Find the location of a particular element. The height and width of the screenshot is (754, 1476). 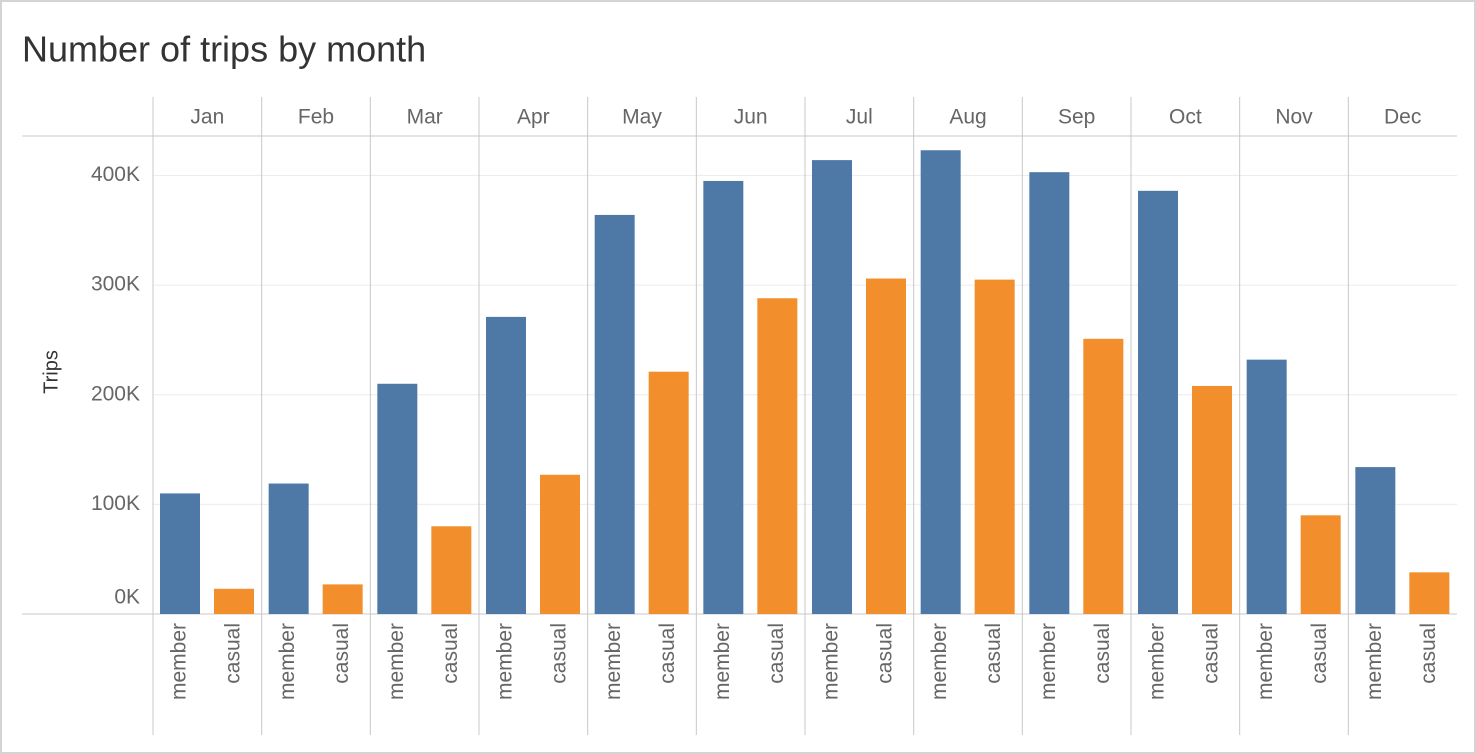

month-label: Apr is located at coordinates (533, 117).